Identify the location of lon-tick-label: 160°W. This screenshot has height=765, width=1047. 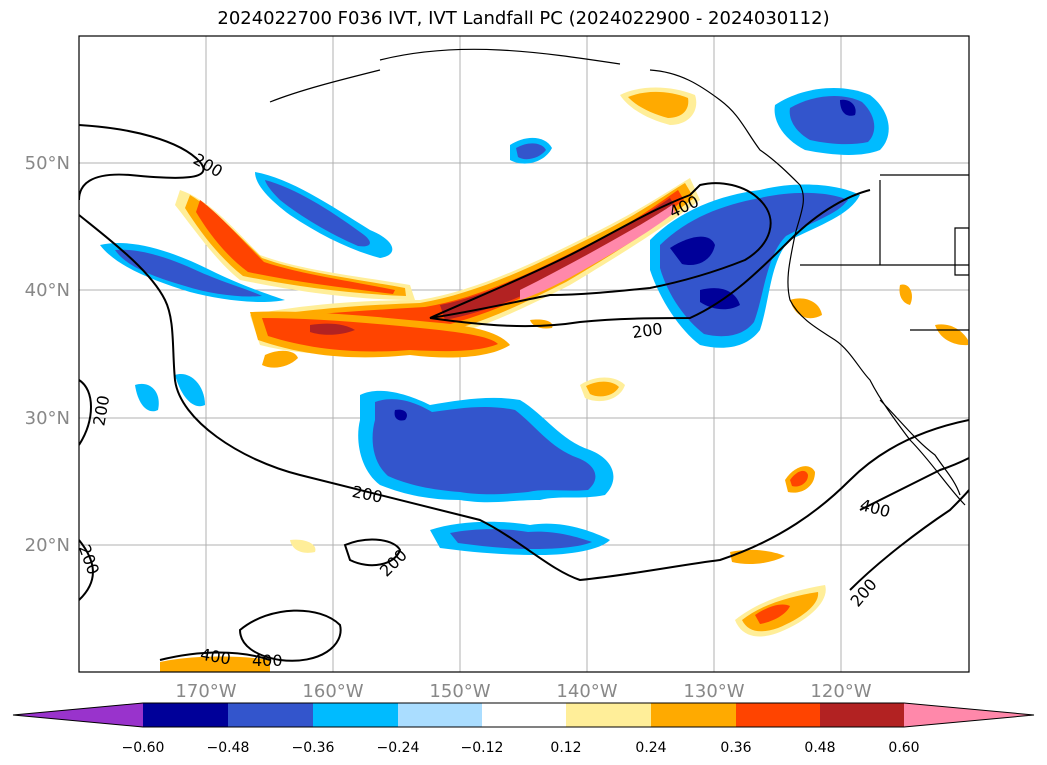
(332, 691).